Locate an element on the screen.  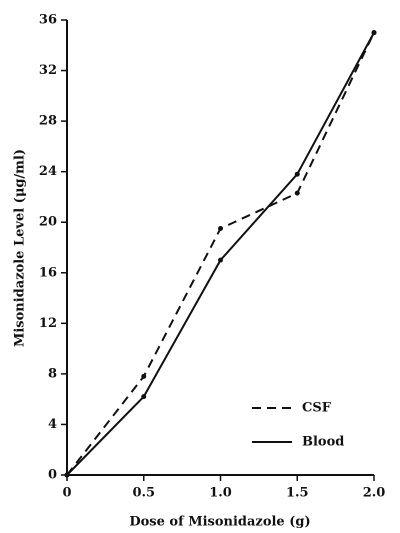
x-tick-label: 1.5 is located at coordinates (297, 493).